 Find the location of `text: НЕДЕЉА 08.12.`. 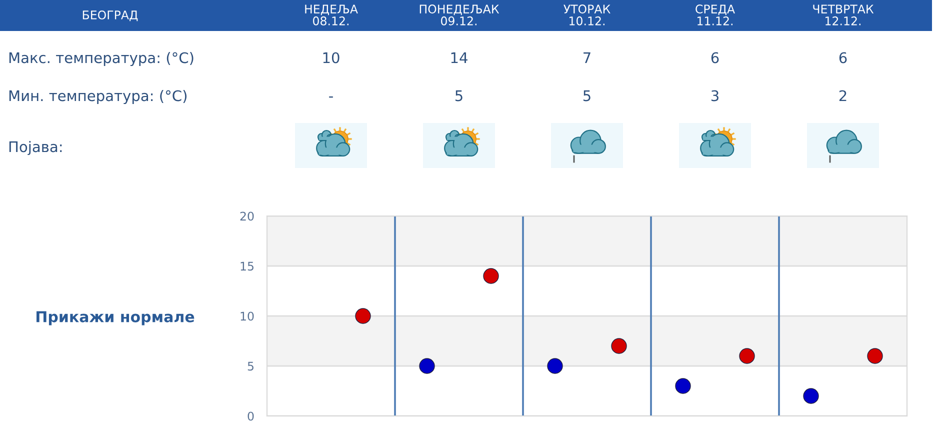

text: НЕДЕЉА 08.12. is located at coordinates (331, 15).